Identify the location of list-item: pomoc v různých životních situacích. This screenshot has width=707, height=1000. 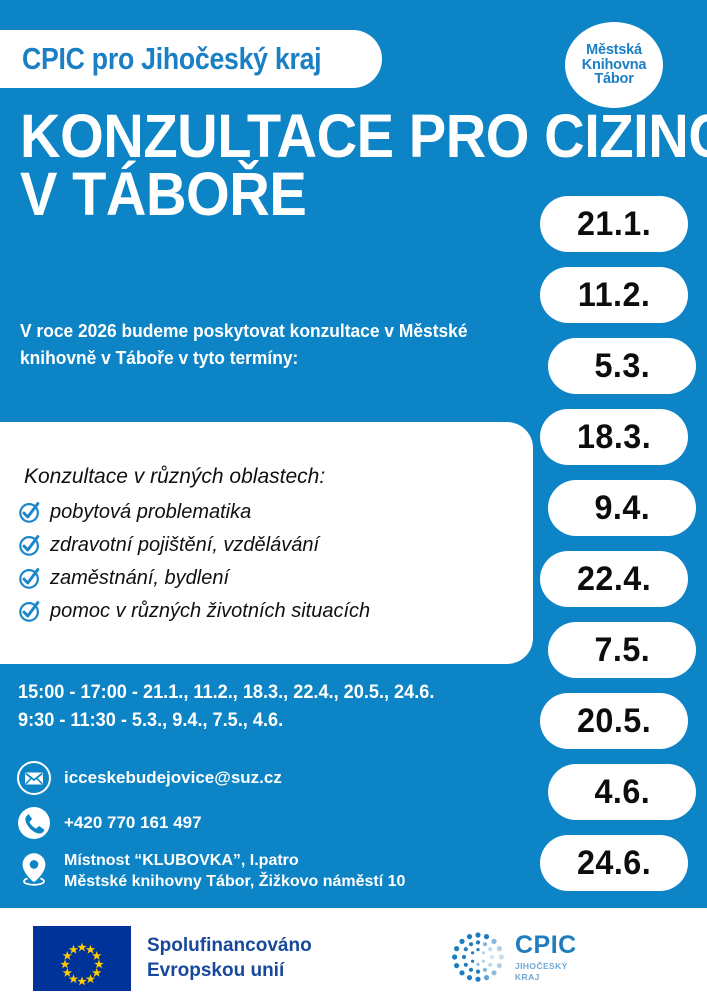
(194, 611).